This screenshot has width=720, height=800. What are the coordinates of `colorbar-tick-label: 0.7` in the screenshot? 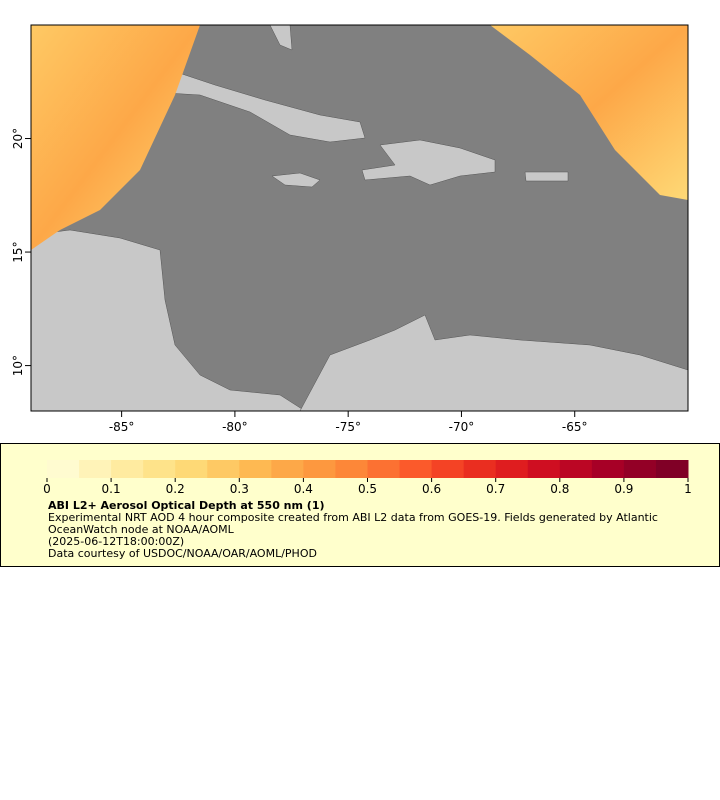 It's located at (495, 489).